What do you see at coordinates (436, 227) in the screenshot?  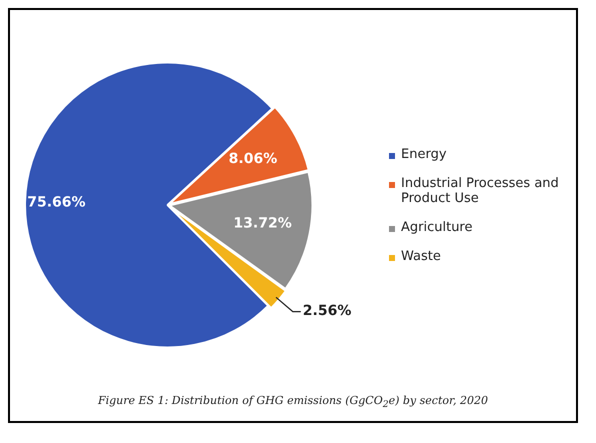 I see `legend-label: Agriculture` at bounding box center [436, 227].